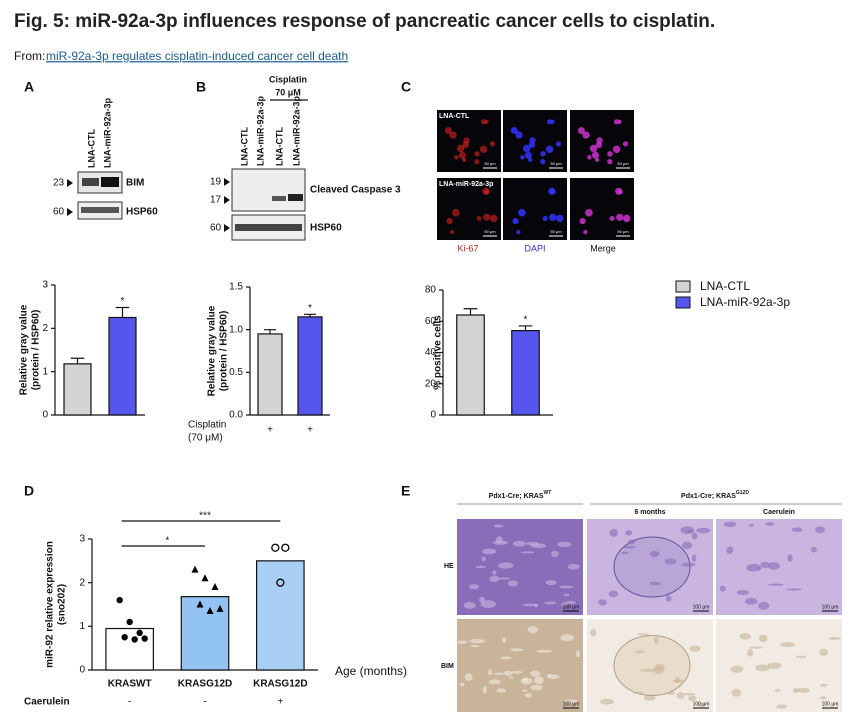 Image resolution: width=854 pixels, height=722 pixels. What do you see at coordinates (534, 248) in the screenshot?
I see `channel-label: DAPI` at bounding box center [534, 248].